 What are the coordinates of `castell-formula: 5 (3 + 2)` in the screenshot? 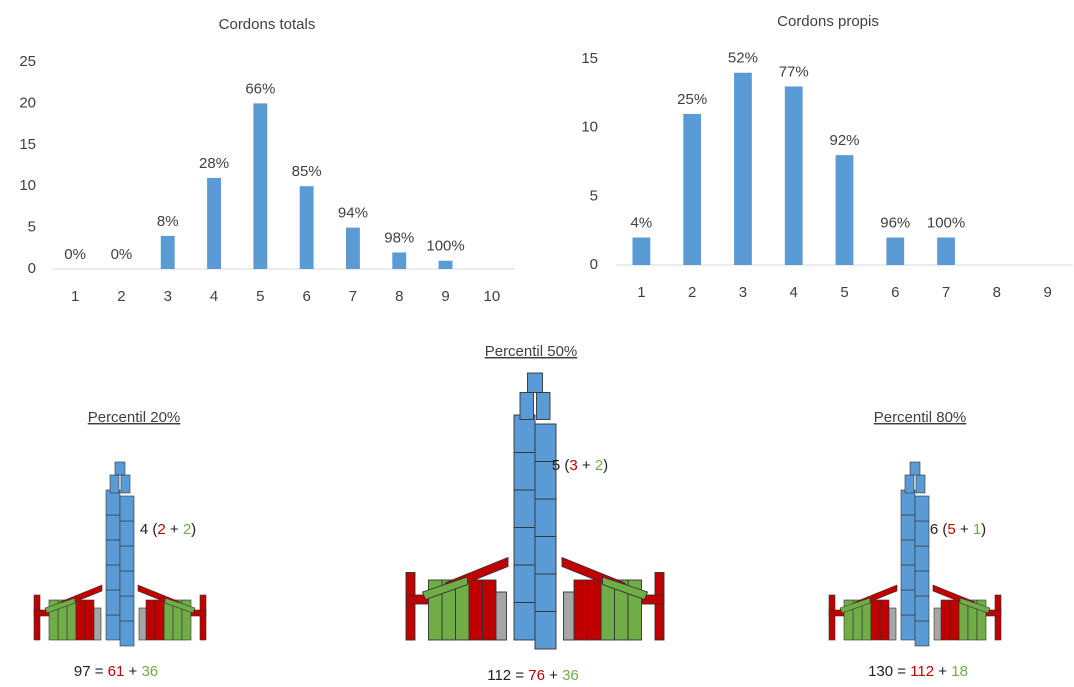 It's located at (580, 465).